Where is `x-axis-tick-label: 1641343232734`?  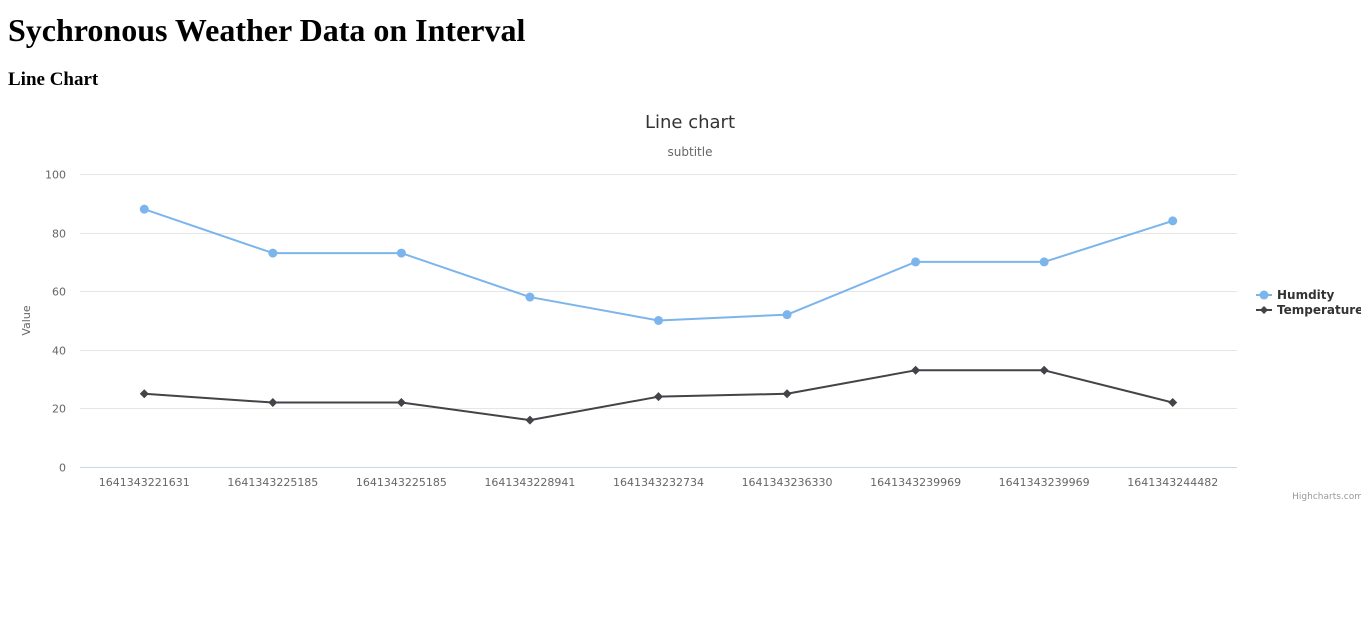
x-axis-tick-label: 1641343232734 is located at coordinates (658, 482).